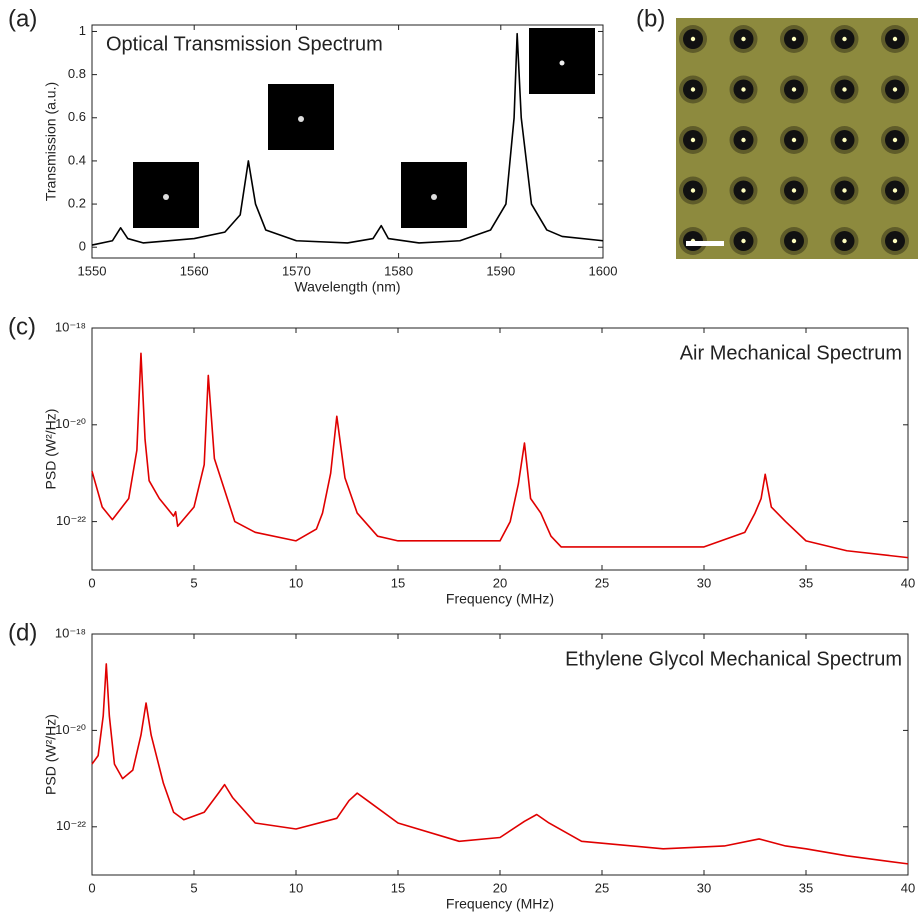  I want to click on y-tick-label: 0.2, so click(77, 203).